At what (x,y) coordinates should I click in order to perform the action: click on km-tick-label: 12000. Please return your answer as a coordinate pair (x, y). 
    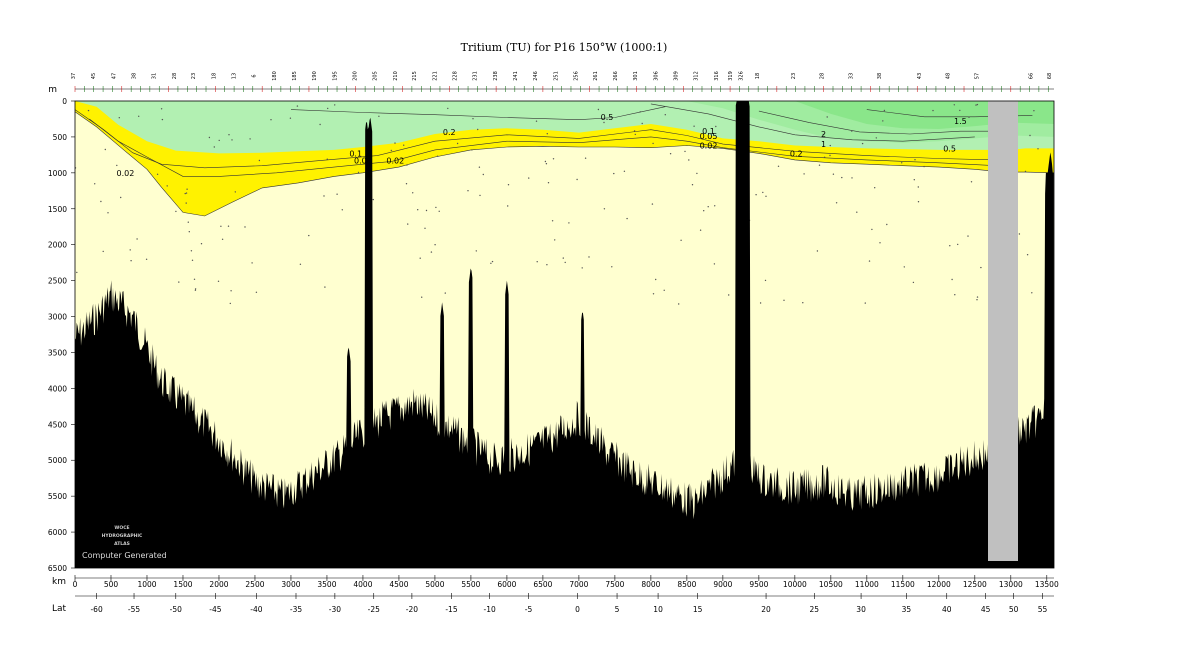
    Looking at the image, I should click on (939, 584).